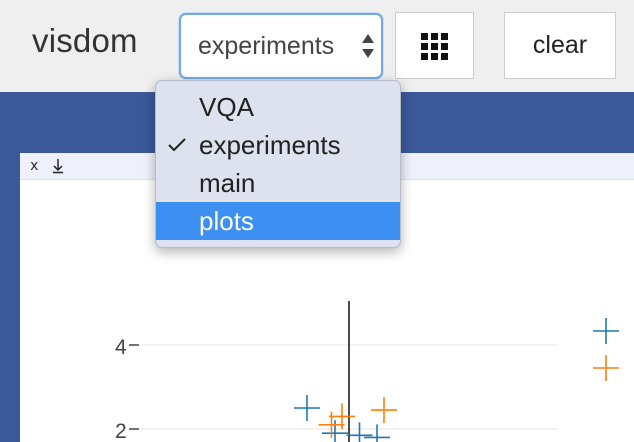 The image size is (634, 442). I want to click on download-icon, so click(58, 166).